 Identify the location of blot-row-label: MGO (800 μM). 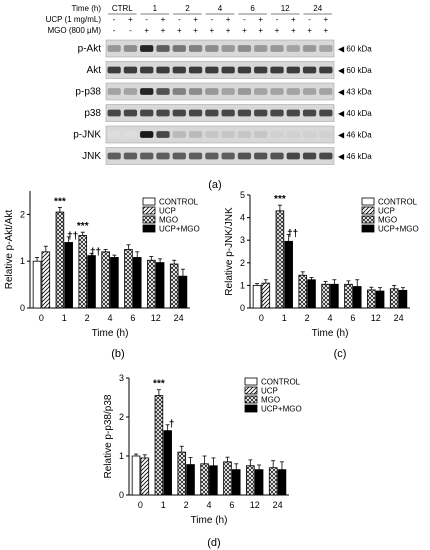
(74, 30).